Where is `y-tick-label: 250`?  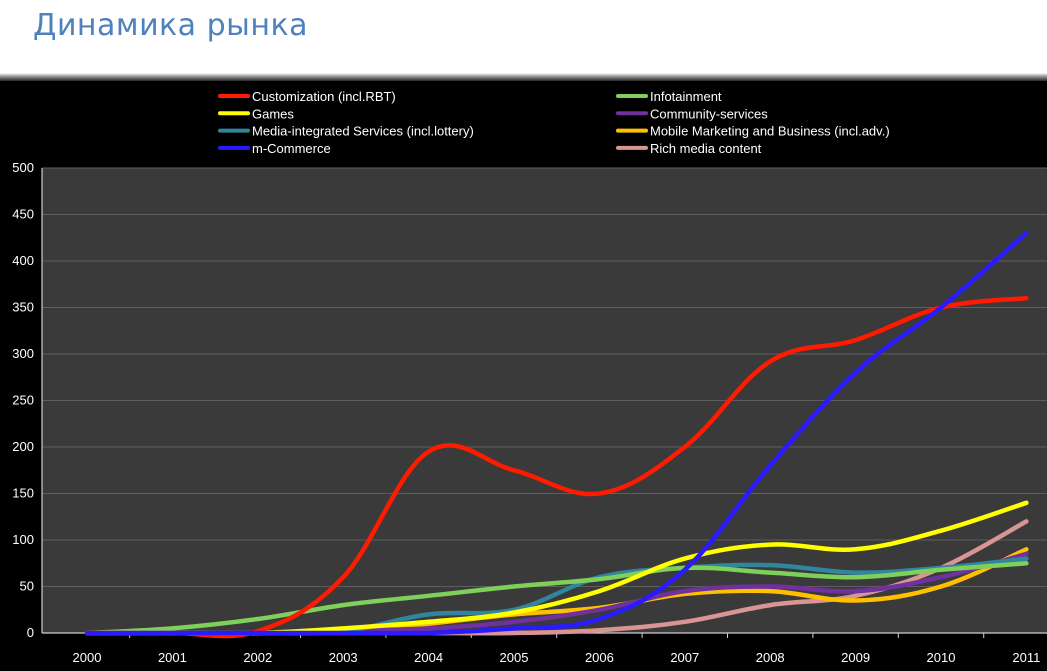 y-tick-label: 250 is located at coordinates (23, 400).